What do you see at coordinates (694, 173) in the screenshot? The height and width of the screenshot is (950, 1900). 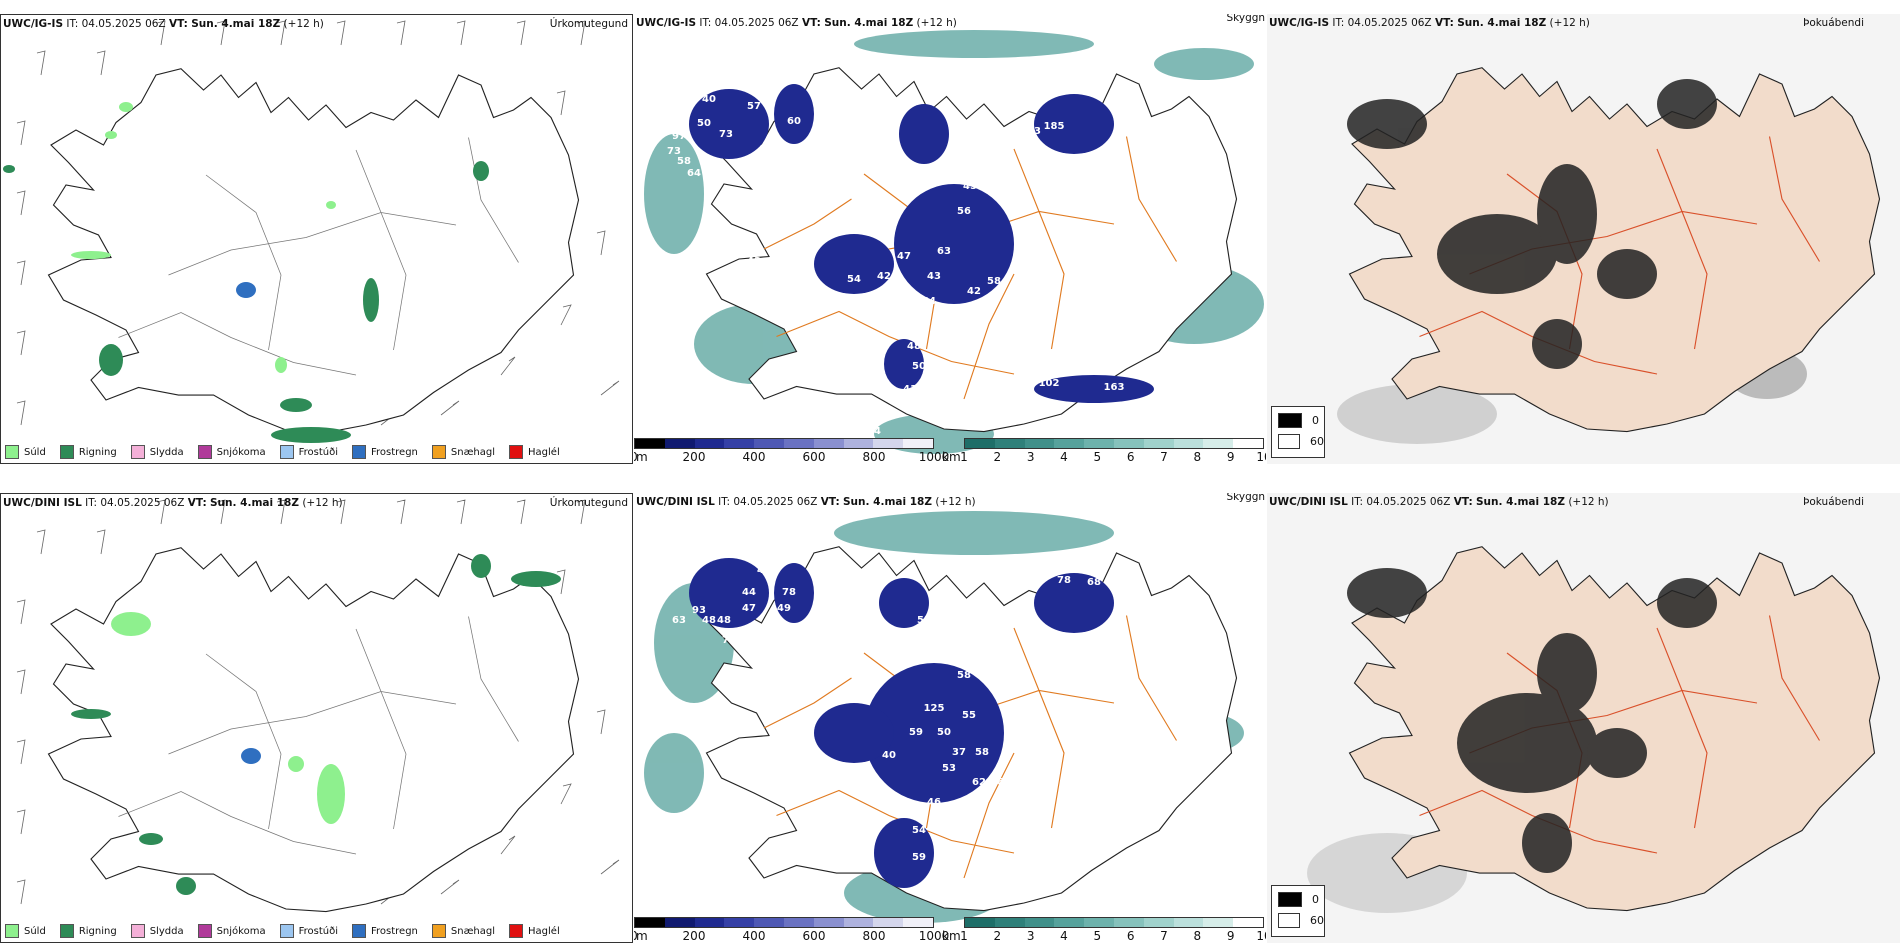 I see `cloud-value-label: 64` at bounding box center [694, 173].